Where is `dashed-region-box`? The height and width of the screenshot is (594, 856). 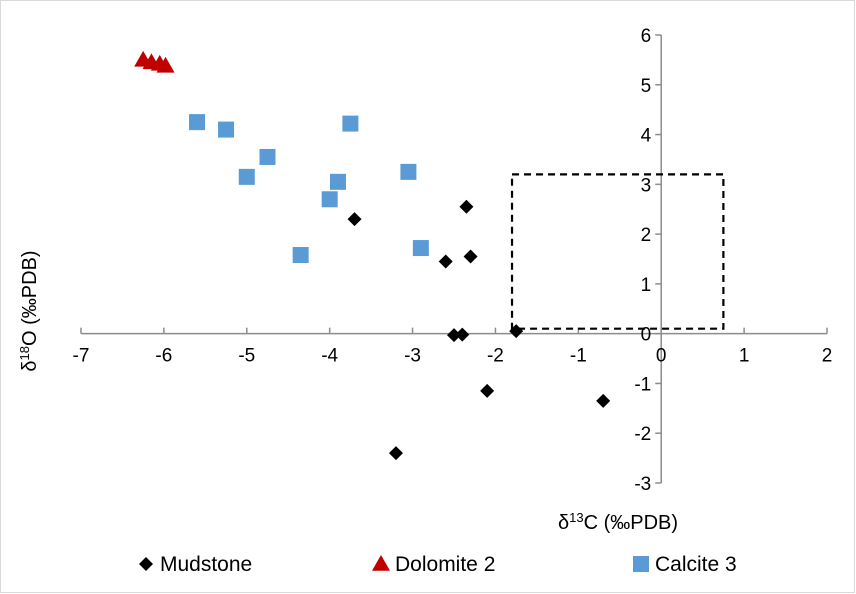 dashed-region-box is located at coordinates (617, 251).